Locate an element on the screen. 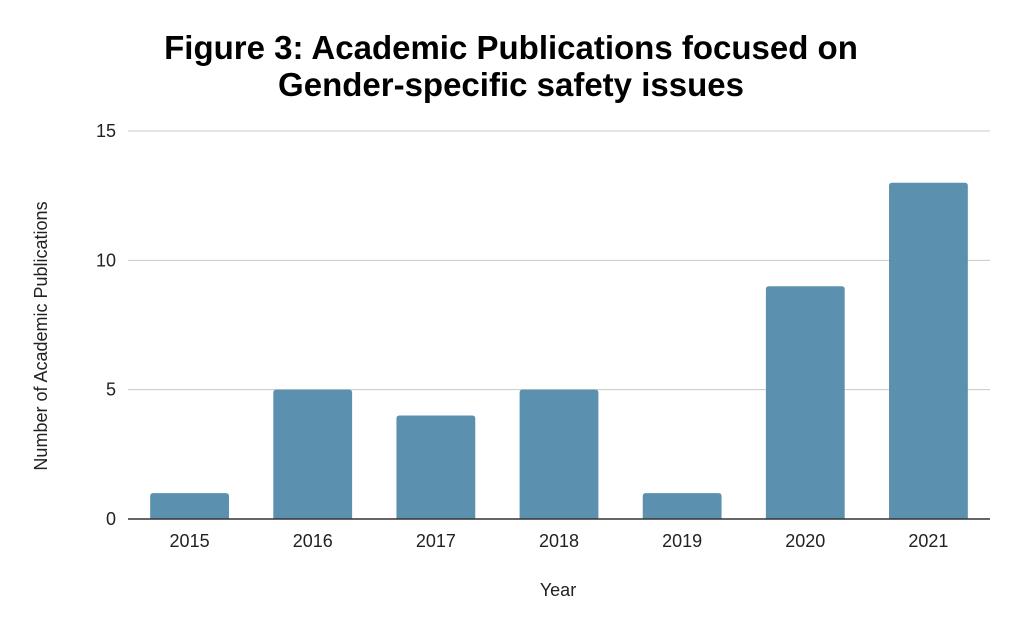  y-tick-label: 10 is located at coordinates (106, 260).